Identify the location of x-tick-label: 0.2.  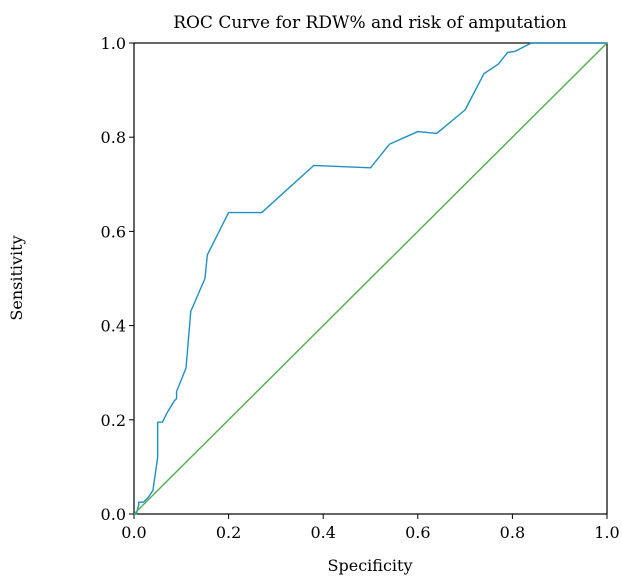
(228, 532).